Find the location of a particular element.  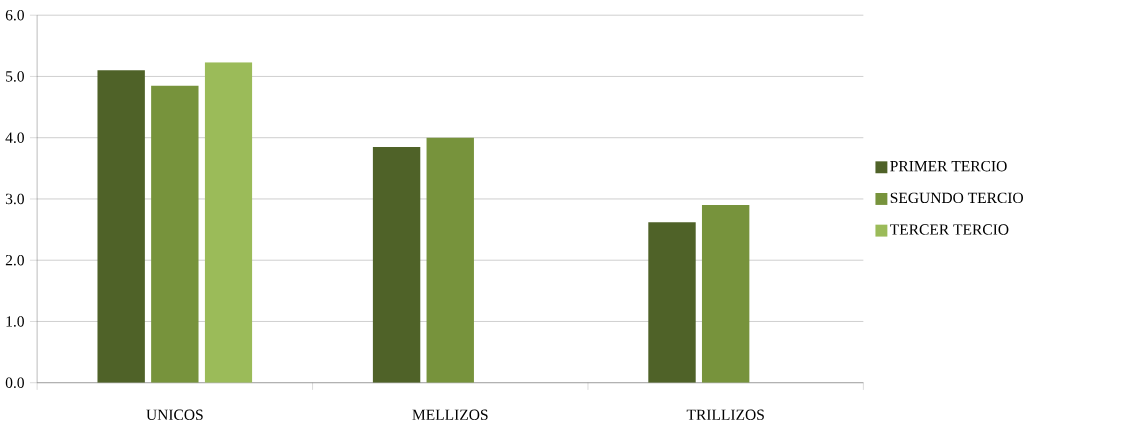

y-tick-label: 5.0 is located at coordinates (15, 76).